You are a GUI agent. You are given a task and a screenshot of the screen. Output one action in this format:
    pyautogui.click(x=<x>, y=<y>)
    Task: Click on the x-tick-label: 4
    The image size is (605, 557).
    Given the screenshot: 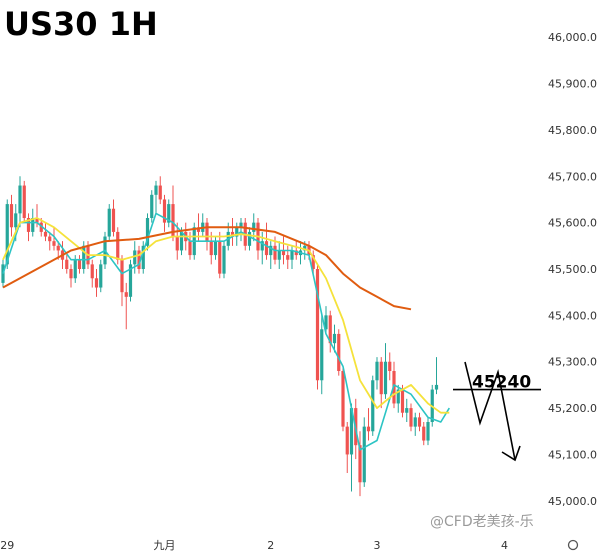 What is the action you would take?
    pyautogui.click(x=504, y=545)
    